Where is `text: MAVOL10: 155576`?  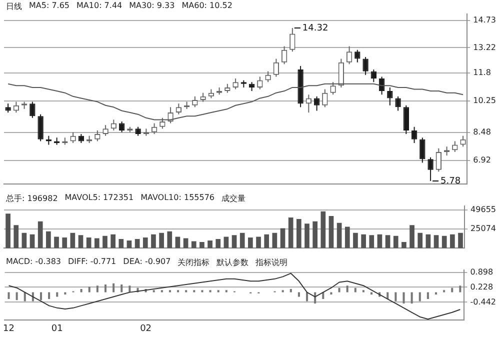 text: MAVOL10: 155576 is located at coordinates (177, 198).